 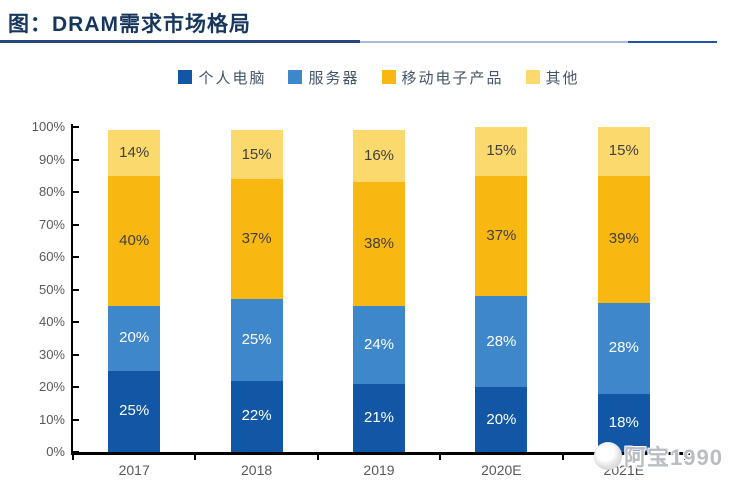 I want to click on y-axis-label: 70%, so click(x=51, y=224).